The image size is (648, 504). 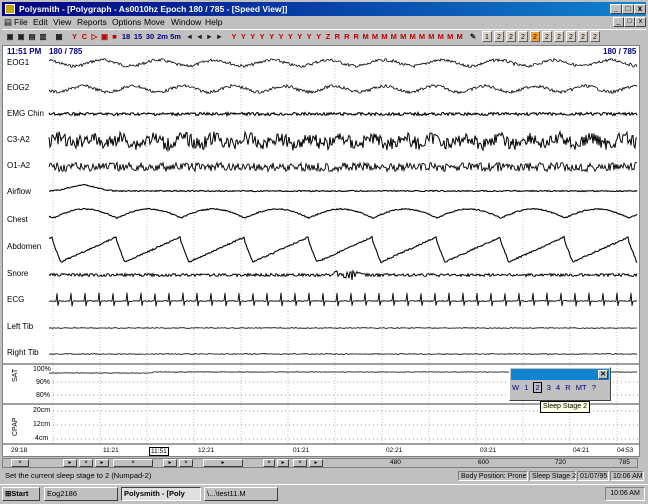 What do you see at coordinates (175, 36) in the screenshot?
I see `speed-5m-button: 5m` at bounding box center [175, 36].